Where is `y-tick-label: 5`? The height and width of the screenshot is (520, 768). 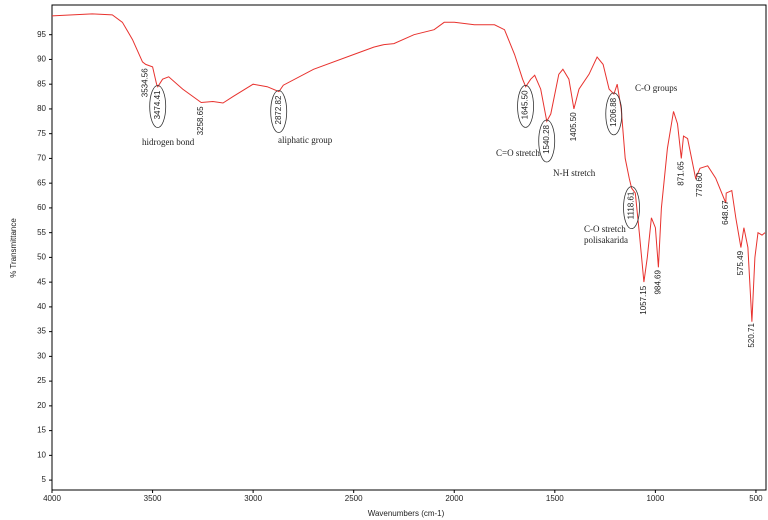 y-tick-label: 5 is located at coordinates (44, 479).